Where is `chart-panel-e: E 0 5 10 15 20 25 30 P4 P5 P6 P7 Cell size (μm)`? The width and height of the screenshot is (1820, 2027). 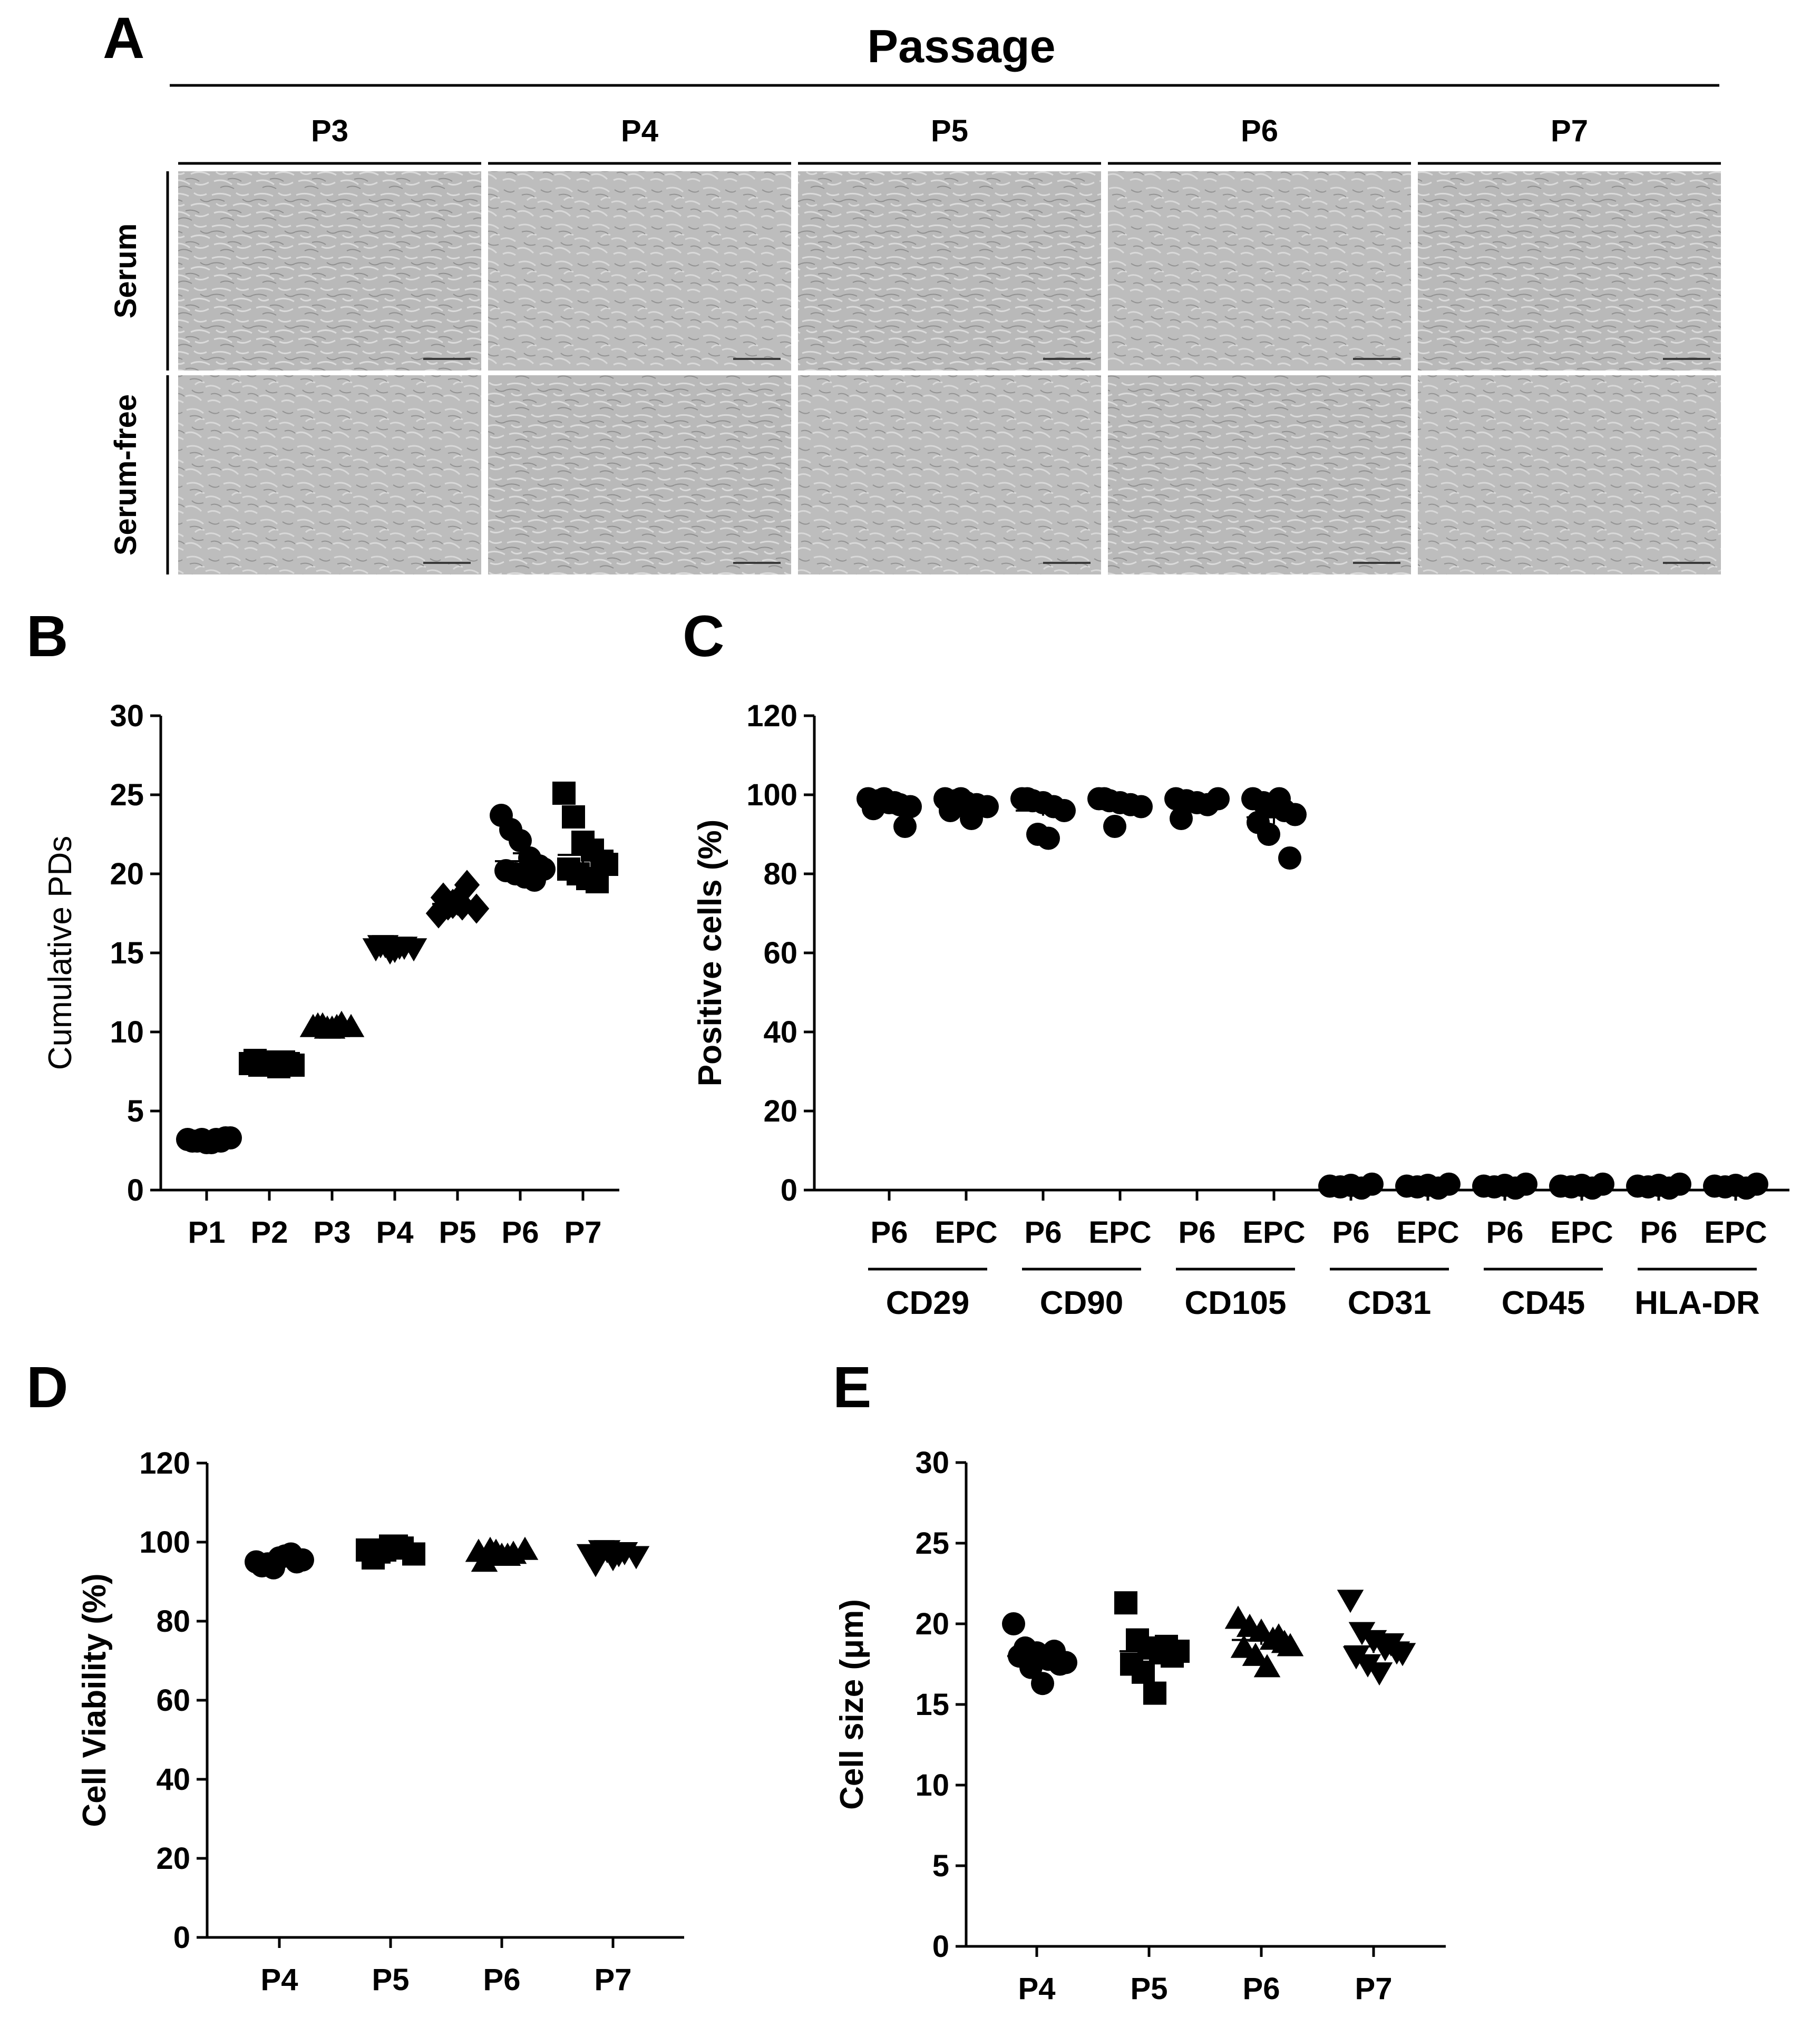 chart-panel-e: E 0 5 10 15 20 25 30 P4 P5 P6 P7 Cell size (μm) is located at coordinates (1139, 1680).